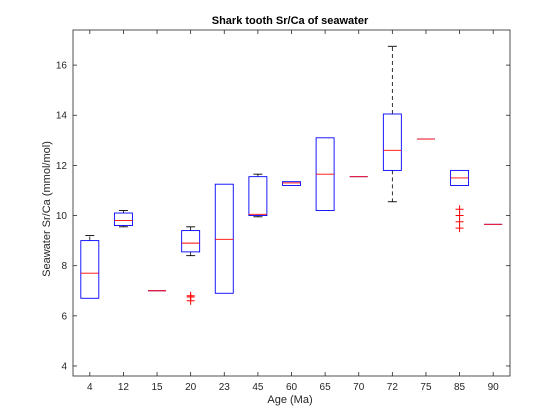  I want to click on y-tick-label: 6, so click(64, 316).